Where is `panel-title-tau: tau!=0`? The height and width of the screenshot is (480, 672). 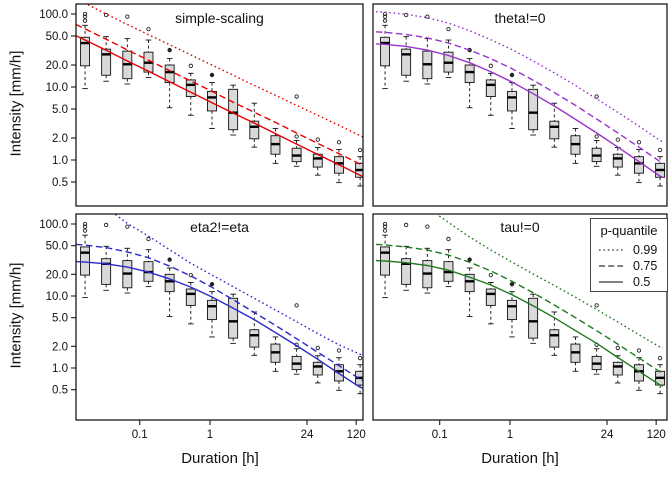 panel-title-tau: tau!=0 is located at coordinates (520, 227).